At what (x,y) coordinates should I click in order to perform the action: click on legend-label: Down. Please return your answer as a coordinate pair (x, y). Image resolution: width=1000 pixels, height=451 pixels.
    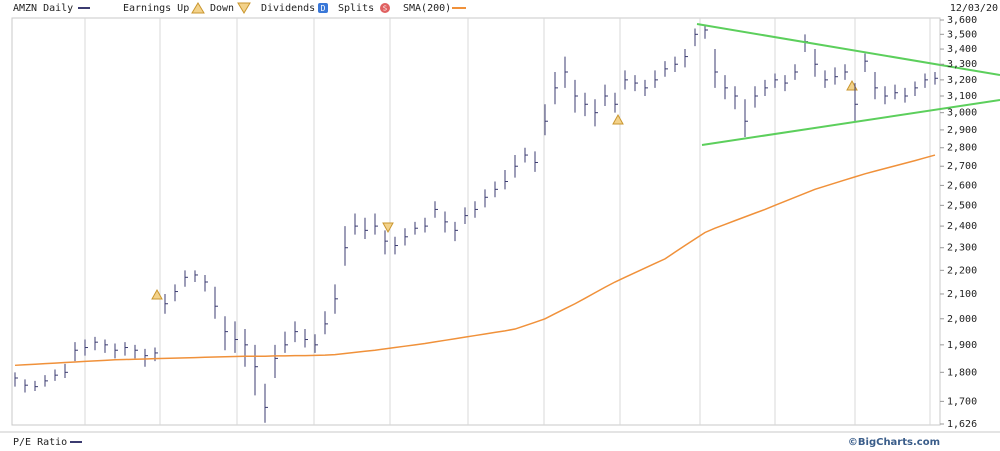
    Looking at the image, I should click on (222, 8).